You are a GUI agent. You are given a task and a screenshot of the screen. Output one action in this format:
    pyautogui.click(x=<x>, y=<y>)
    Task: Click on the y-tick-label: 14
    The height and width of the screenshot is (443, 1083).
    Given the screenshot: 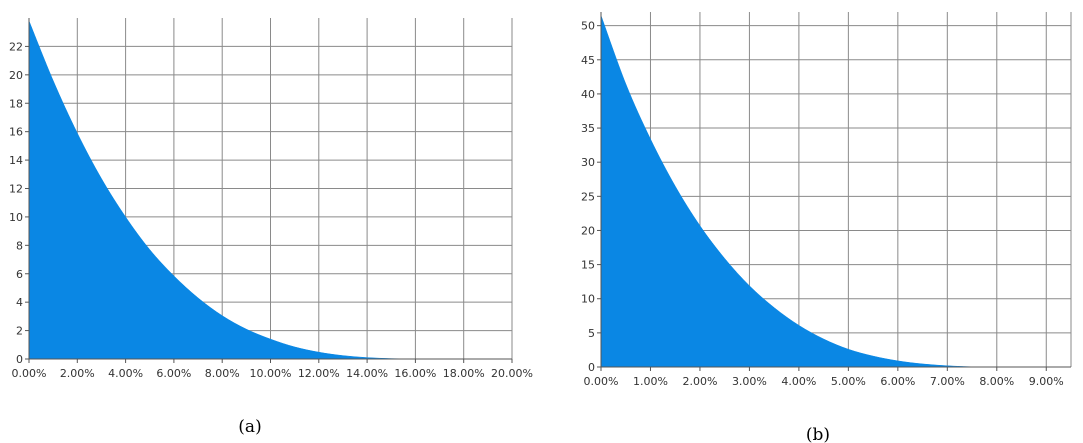 What is the action you would take?
    pyautogui.click(x=16, y=160)
    